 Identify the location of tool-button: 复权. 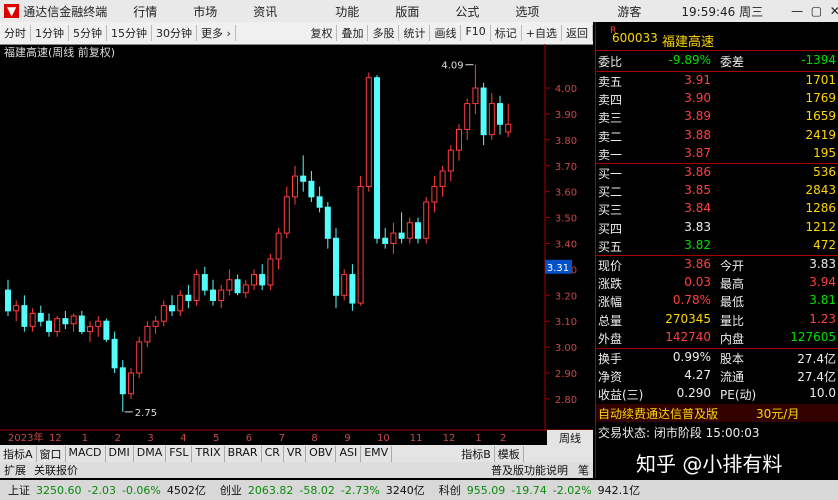
(322, 33).